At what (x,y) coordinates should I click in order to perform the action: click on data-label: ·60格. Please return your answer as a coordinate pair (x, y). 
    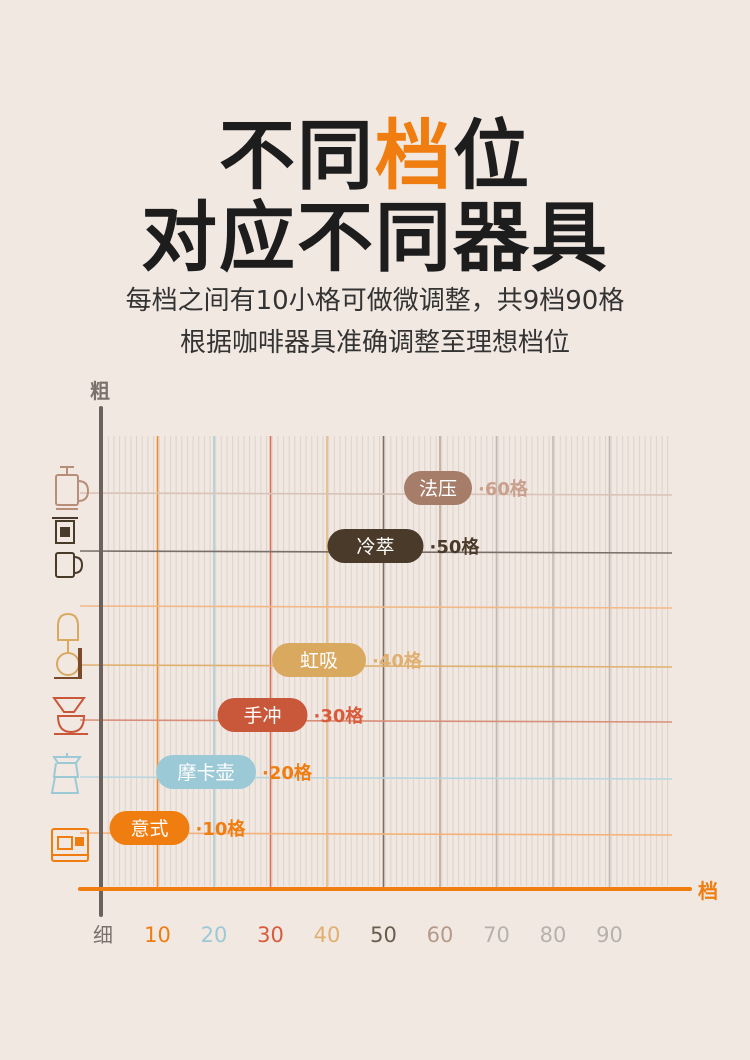
    Looking at the image, I should click on (503, 489).